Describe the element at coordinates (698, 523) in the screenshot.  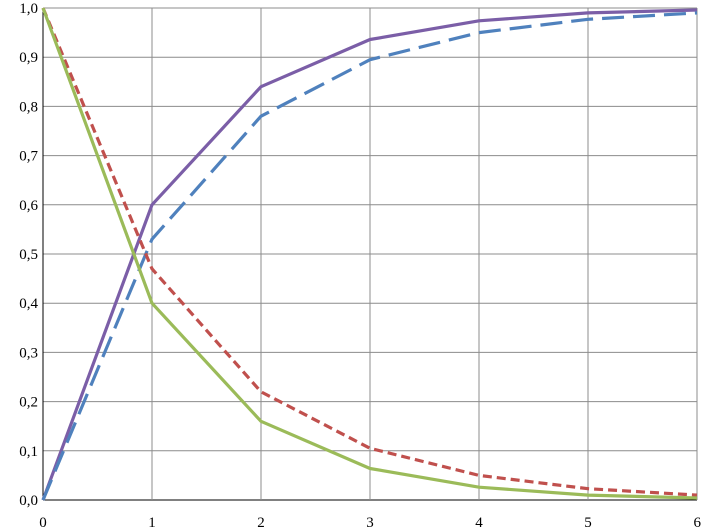
I see `x-tick-label: 6` at that location.